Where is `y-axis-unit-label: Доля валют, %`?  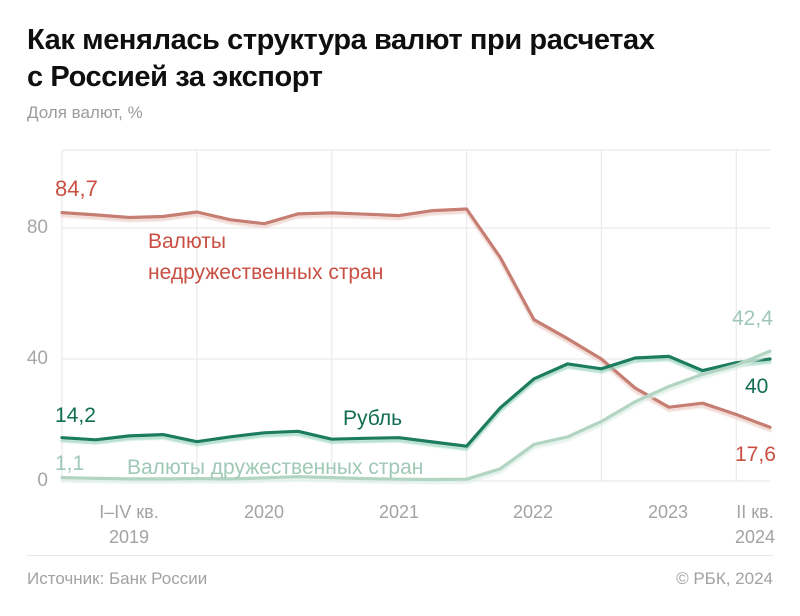
y-axis-unit-label: Доля валют, % is located at coordinates (85, 112).